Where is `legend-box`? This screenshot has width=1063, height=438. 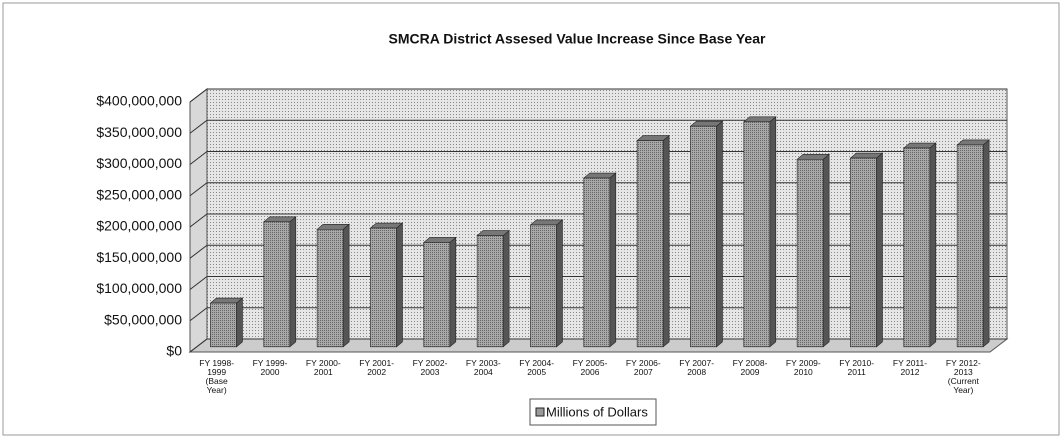 legend-box is located at coordinates (593, 412).